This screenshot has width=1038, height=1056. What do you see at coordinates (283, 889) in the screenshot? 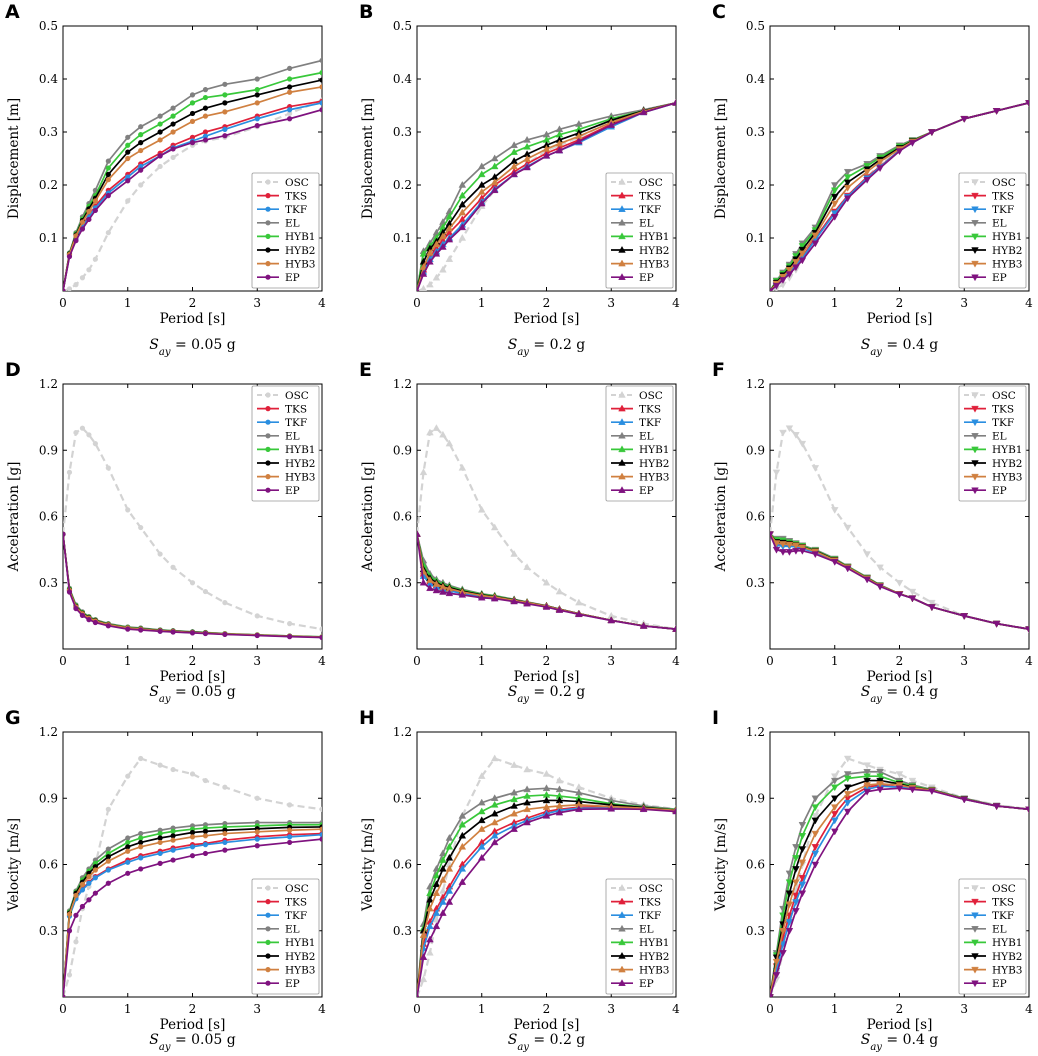
I see `legend-item-osc: OSC` at bounding box center [283, 889].